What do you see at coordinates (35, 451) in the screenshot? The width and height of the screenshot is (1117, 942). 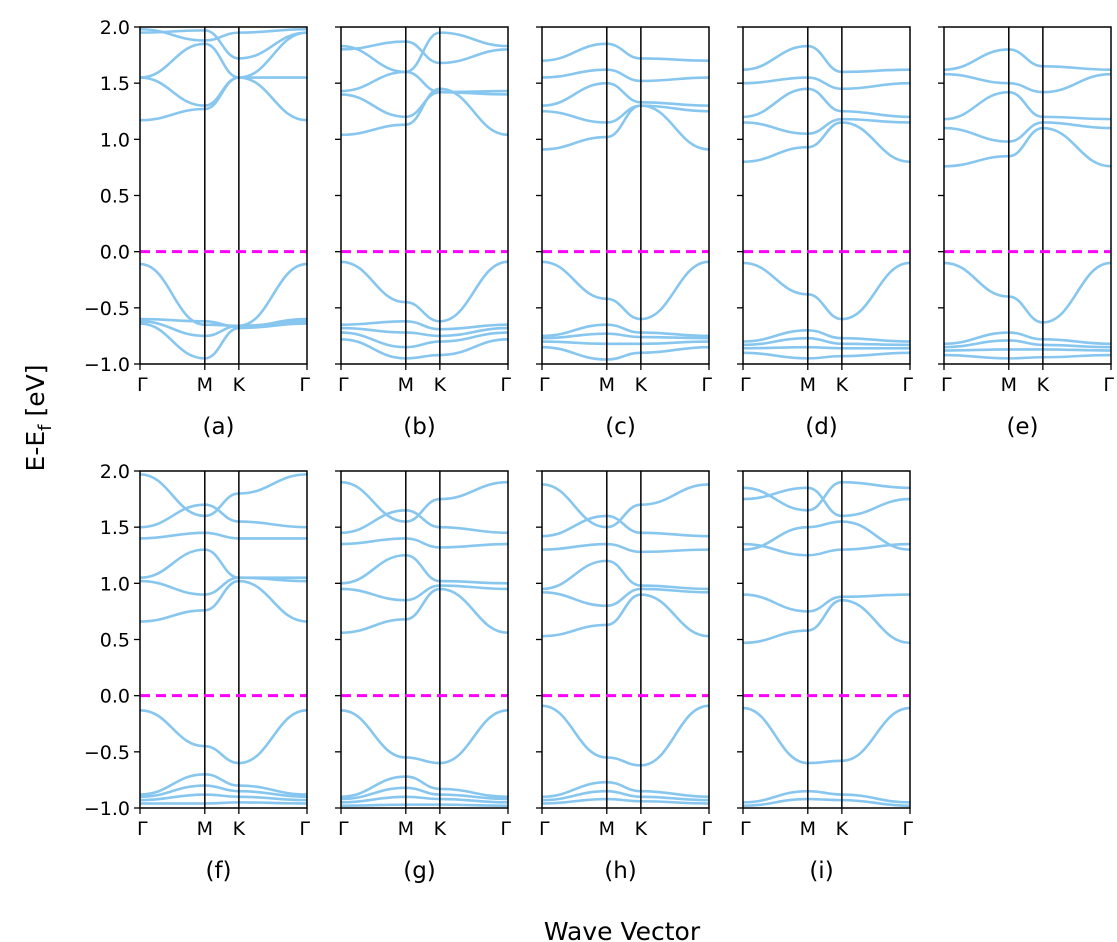 I see `y-axis-title-main: E-E` at bounding box center [35, 451].